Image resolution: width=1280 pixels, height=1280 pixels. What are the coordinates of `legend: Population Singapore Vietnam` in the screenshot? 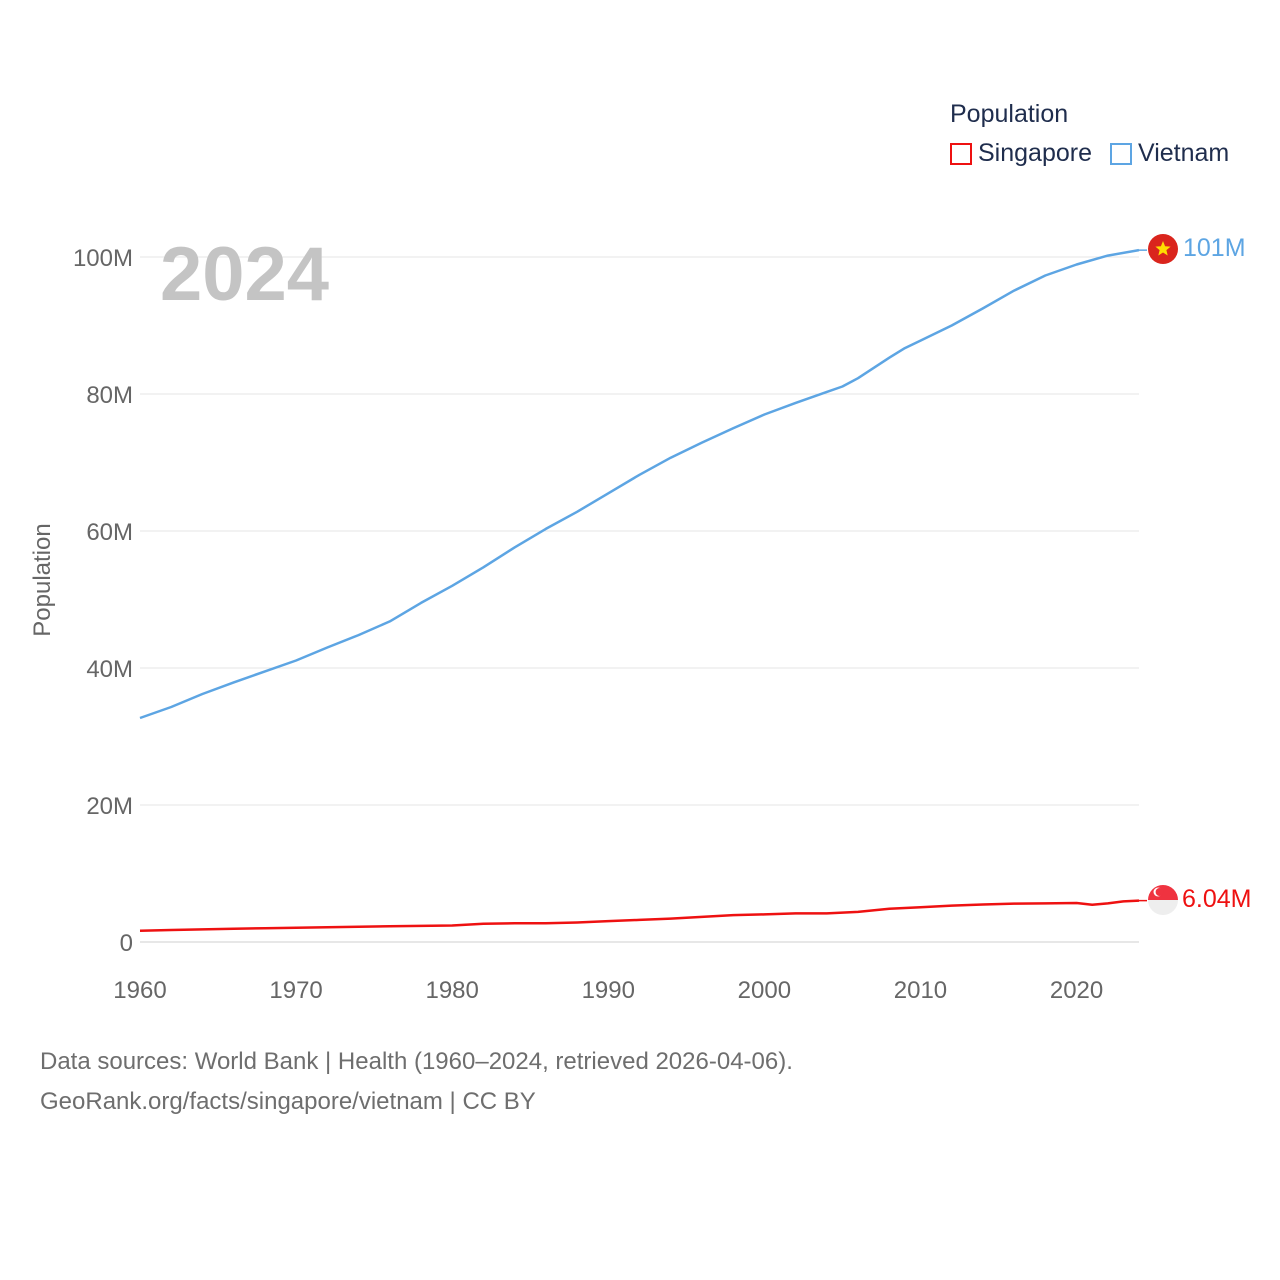 It's located at (1089, 134).